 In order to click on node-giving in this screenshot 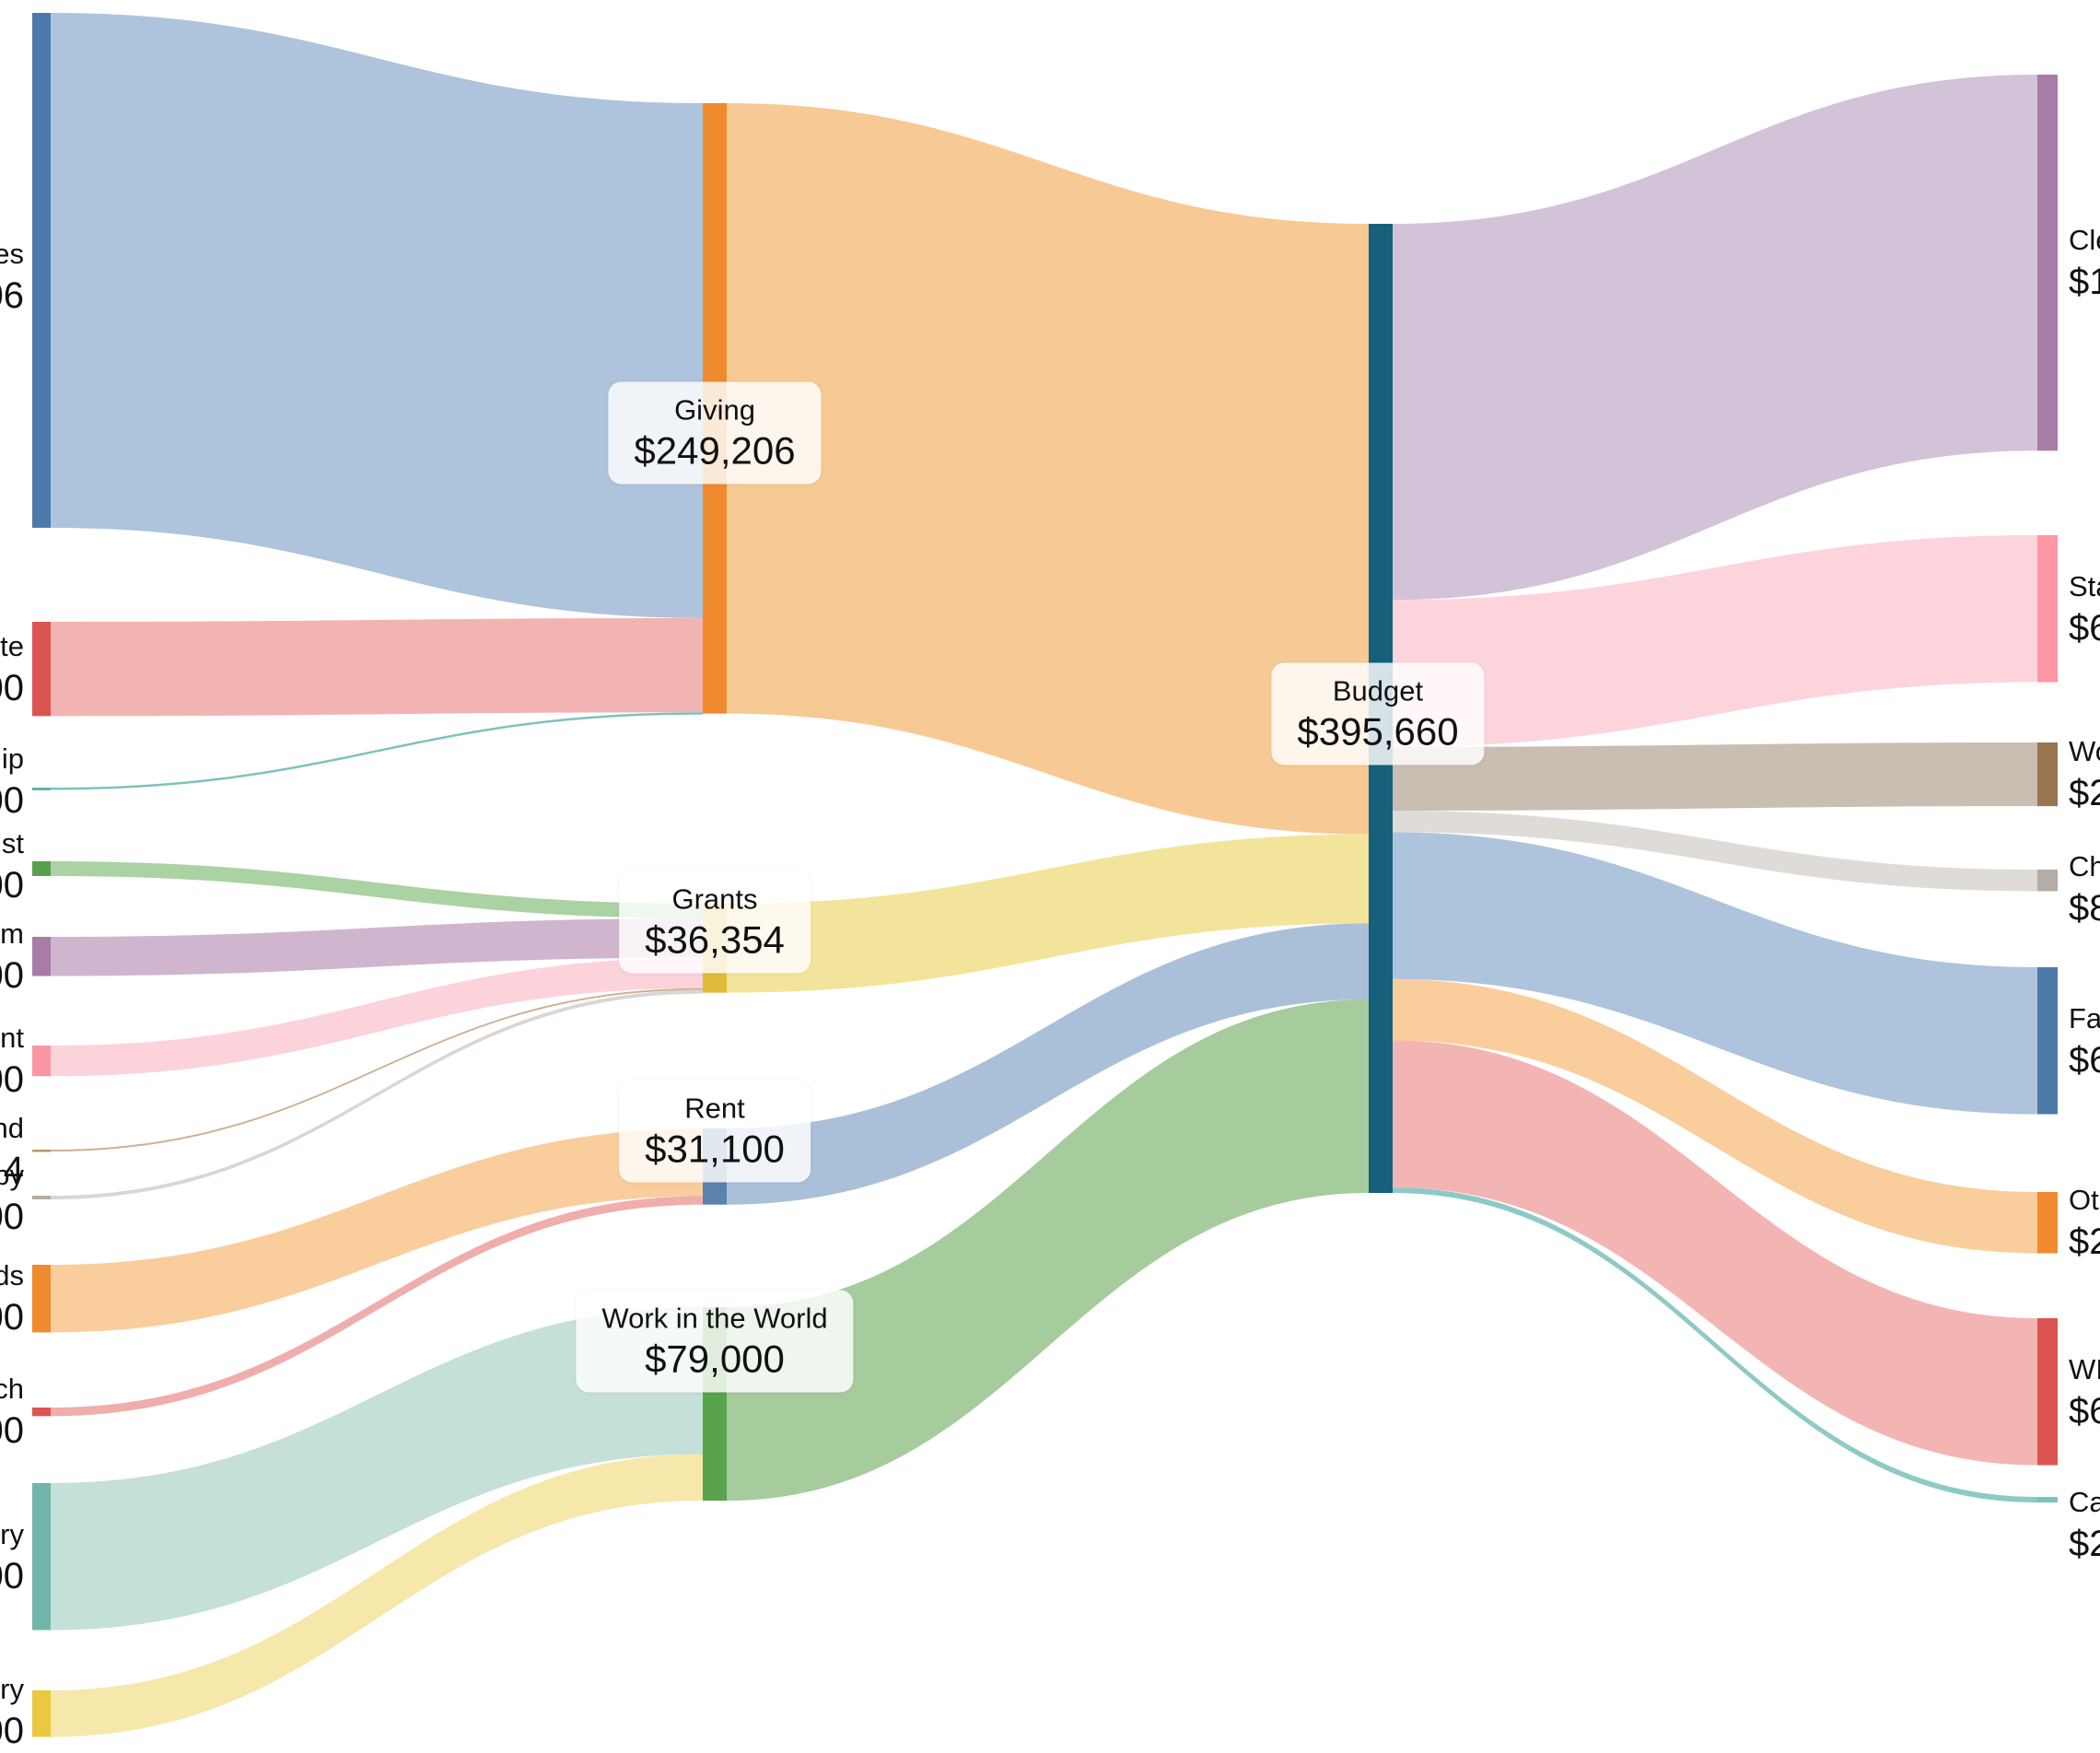, I will do `click(715, 409)`.